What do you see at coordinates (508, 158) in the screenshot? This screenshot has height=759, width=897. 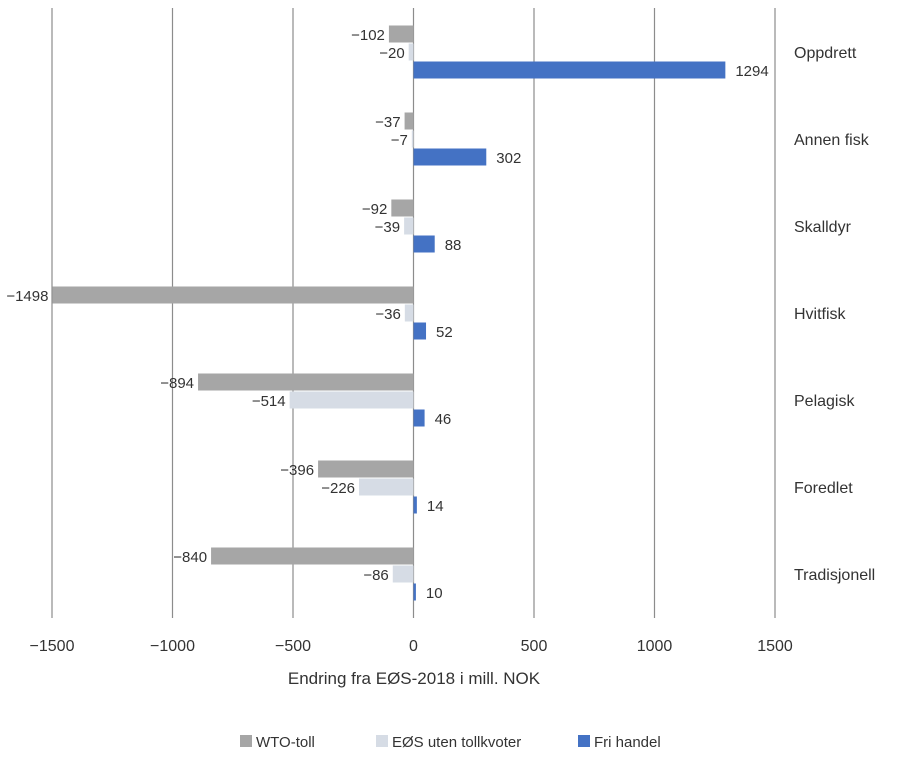 I see `data-label: 302` at bounding box center [508, 158].